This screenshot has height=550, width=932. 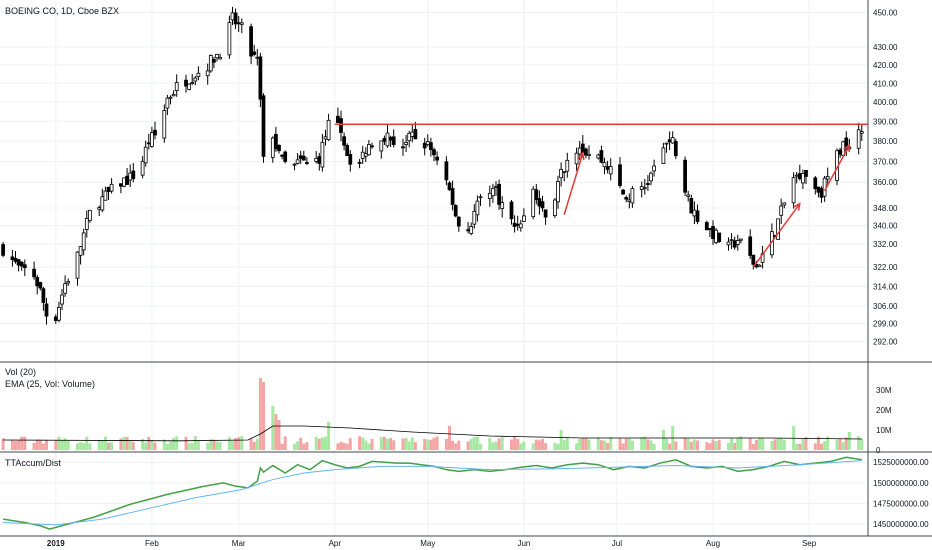 I want to click on price-chart-title: BOEING CO, 1D, Cboe BZX, so click(x=62, y=11).